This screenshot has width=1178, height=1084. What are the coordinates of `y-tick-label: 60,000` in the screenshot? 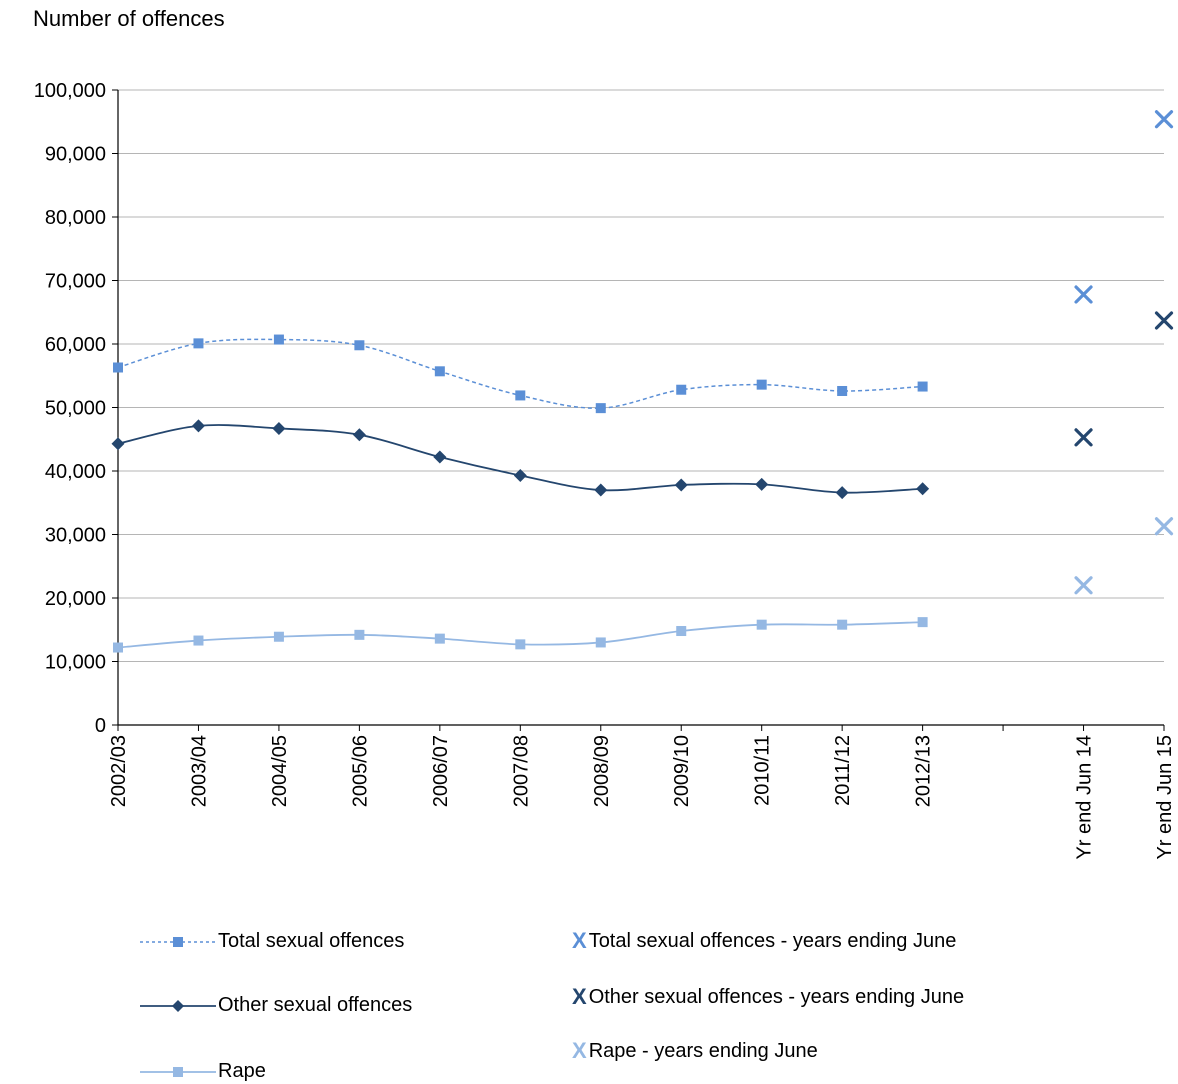 It's located at (75, 345).